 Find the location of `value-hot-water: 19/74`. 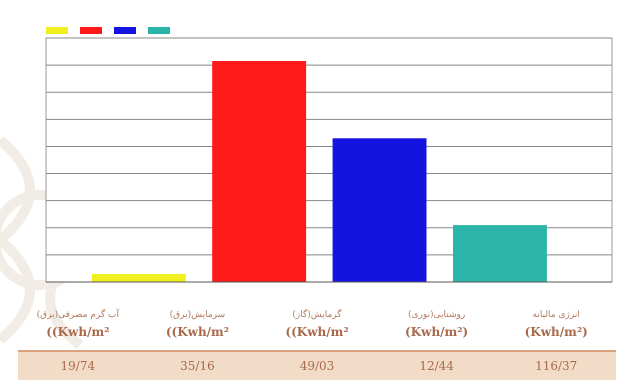

value-hot-water: 19/74 is located at coordinates (78, 365).